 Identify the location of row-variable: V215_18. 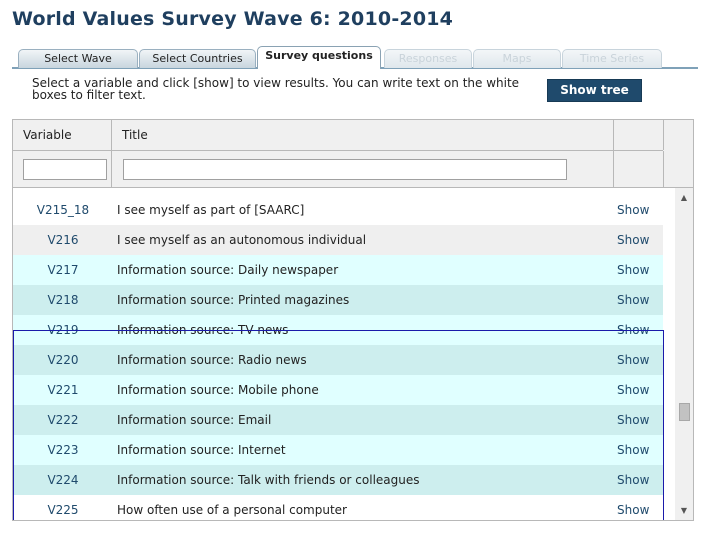
(63, 210).